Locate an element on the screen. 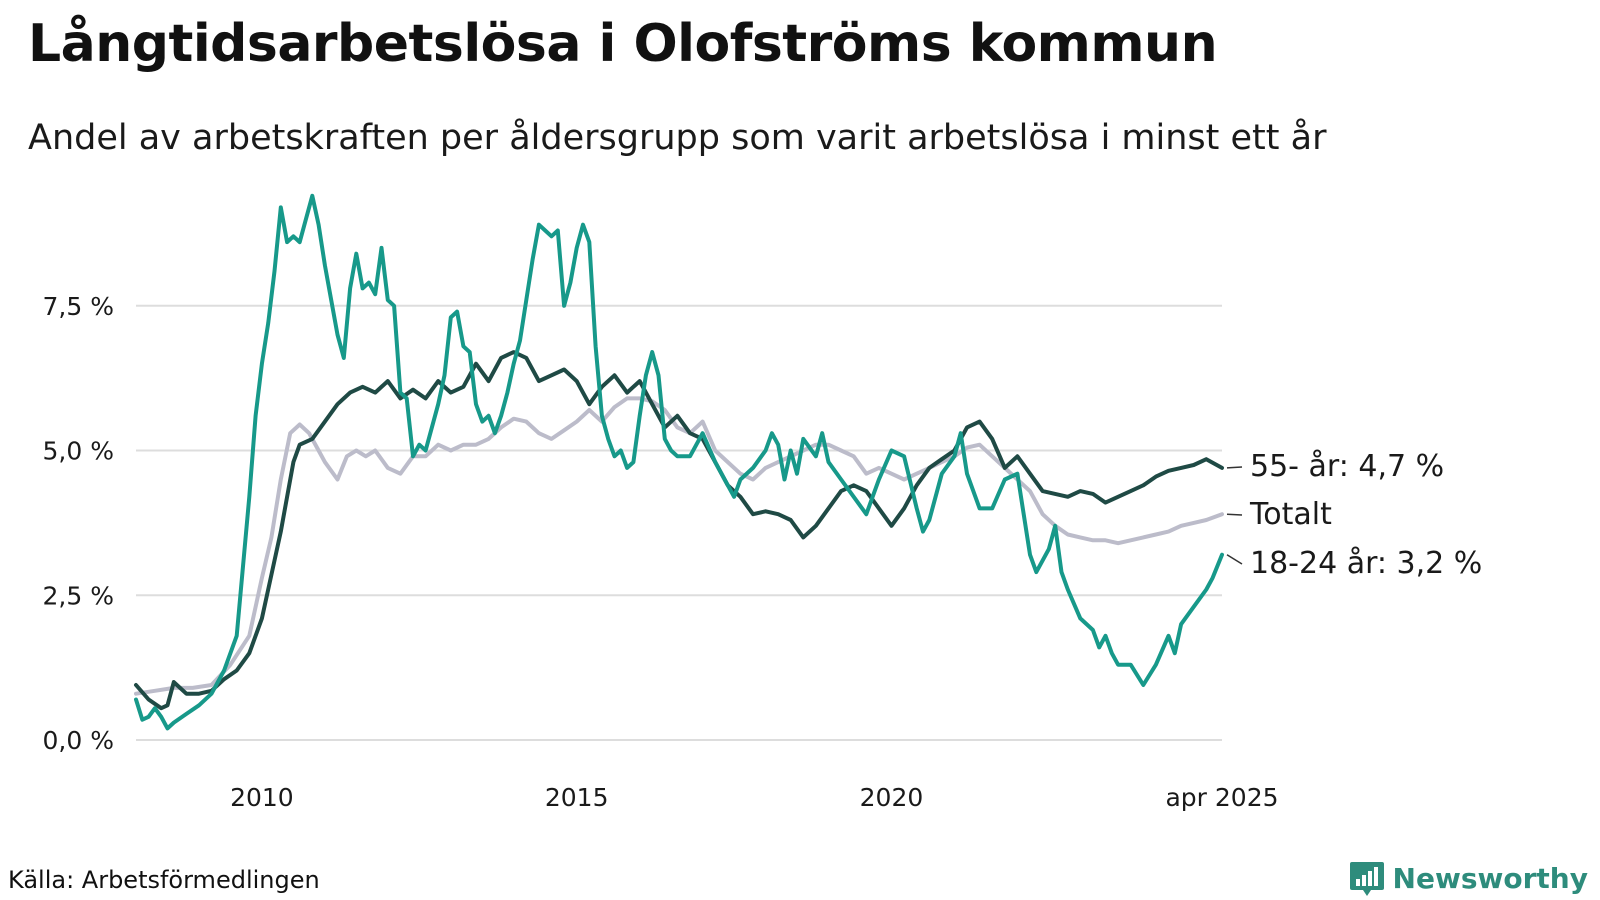 This screenshot has height=900, width=1600. brand-logo: Newsworthy is located at coordinates (1467, 878).